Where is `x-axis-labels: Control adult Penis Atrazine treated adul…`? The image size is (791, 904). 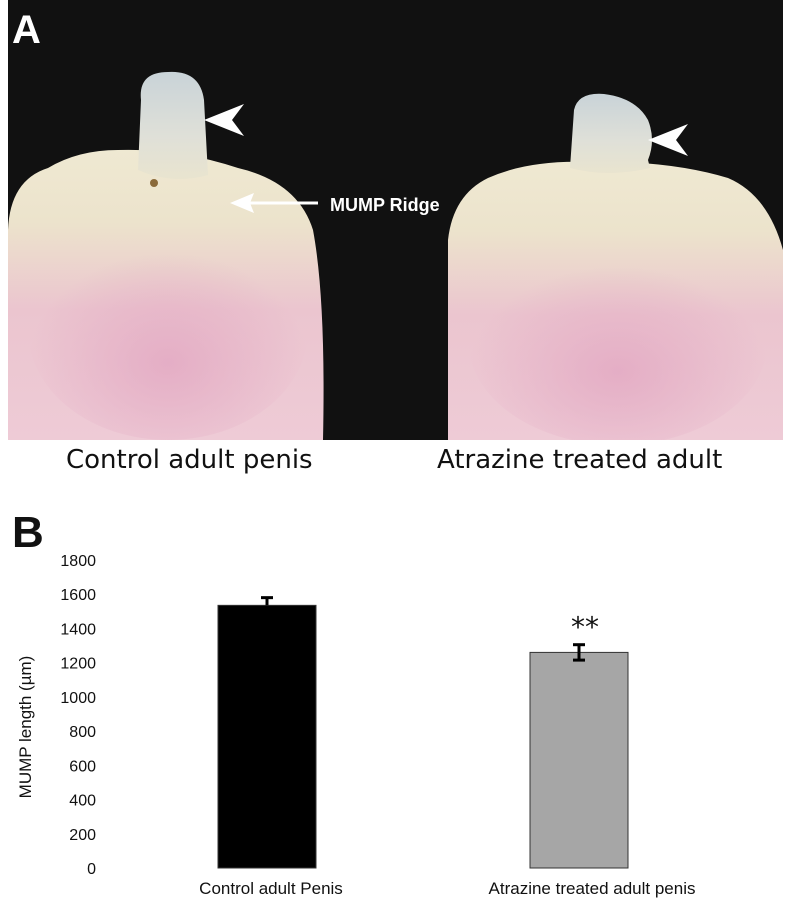 x-axis-labels: Control adult Penis Atrazine treated adul… is located at coordinates (447, 888).